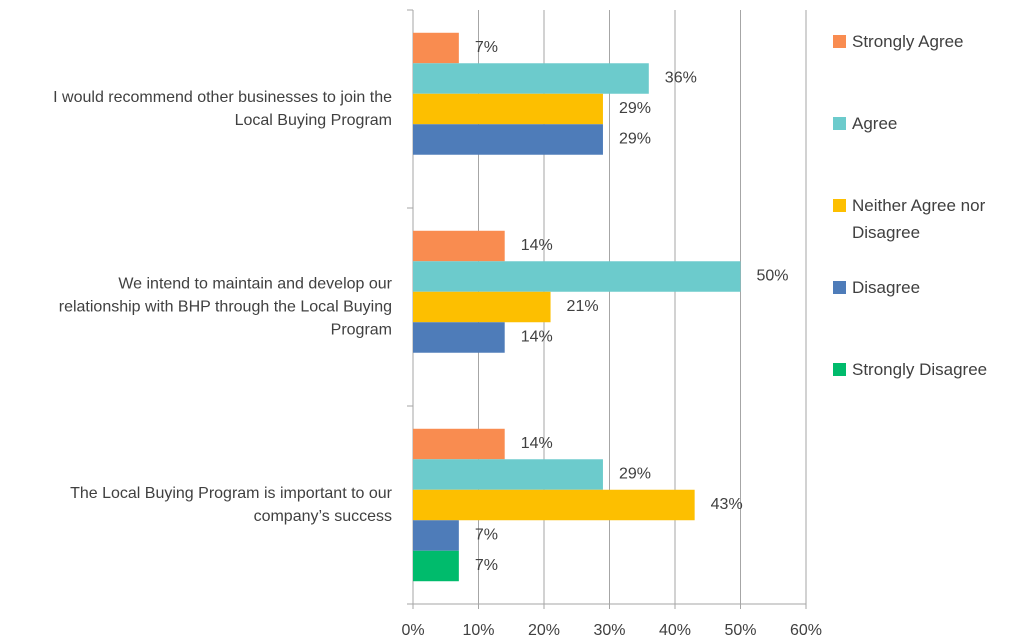 The width and height of the screenshot is (1021, 644). I want to click on x-tick-label: 10%, so click(478, 630).